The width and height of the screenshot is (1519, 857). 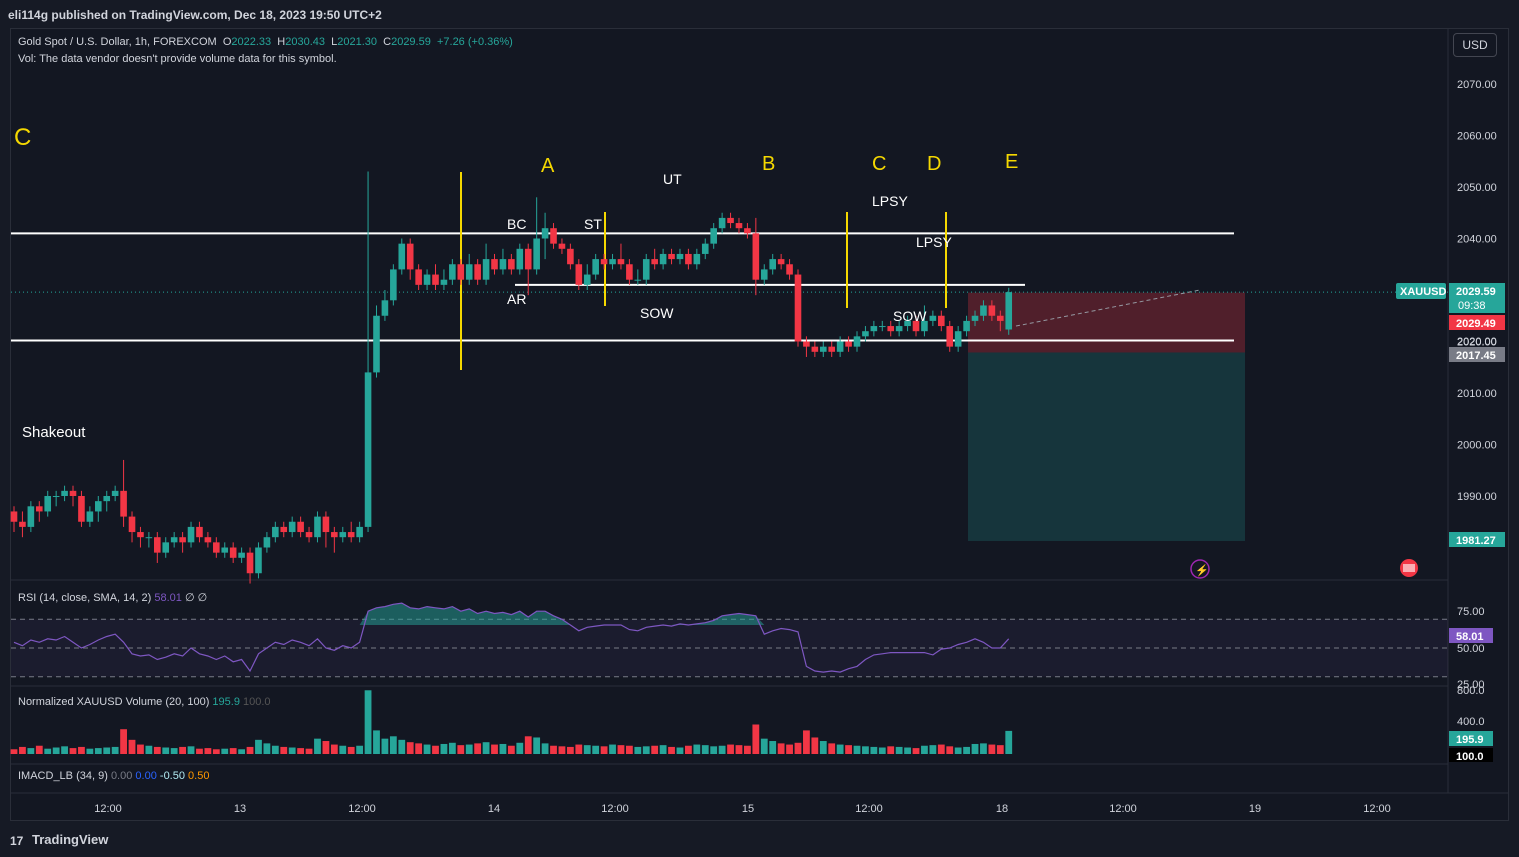 What do you see at coordinates (22, 137) in the screenshot?
I see `phase-label-c-left: C` at bounding box center [22, 137].